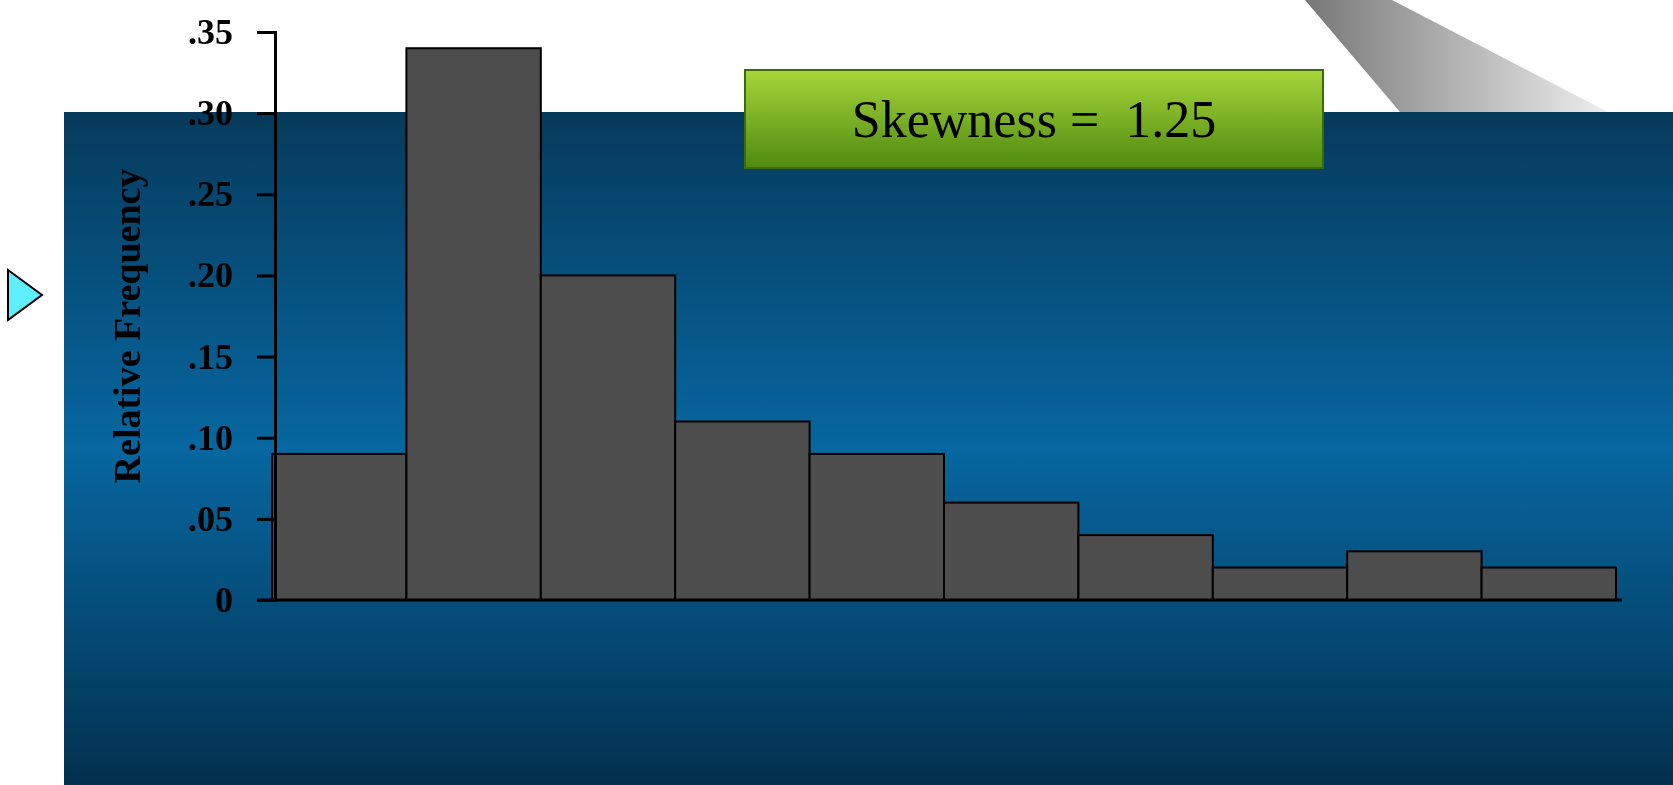 This screenshot has width=1673, height=785. I want to click on y-tick-label: .10, so click(210, 437).